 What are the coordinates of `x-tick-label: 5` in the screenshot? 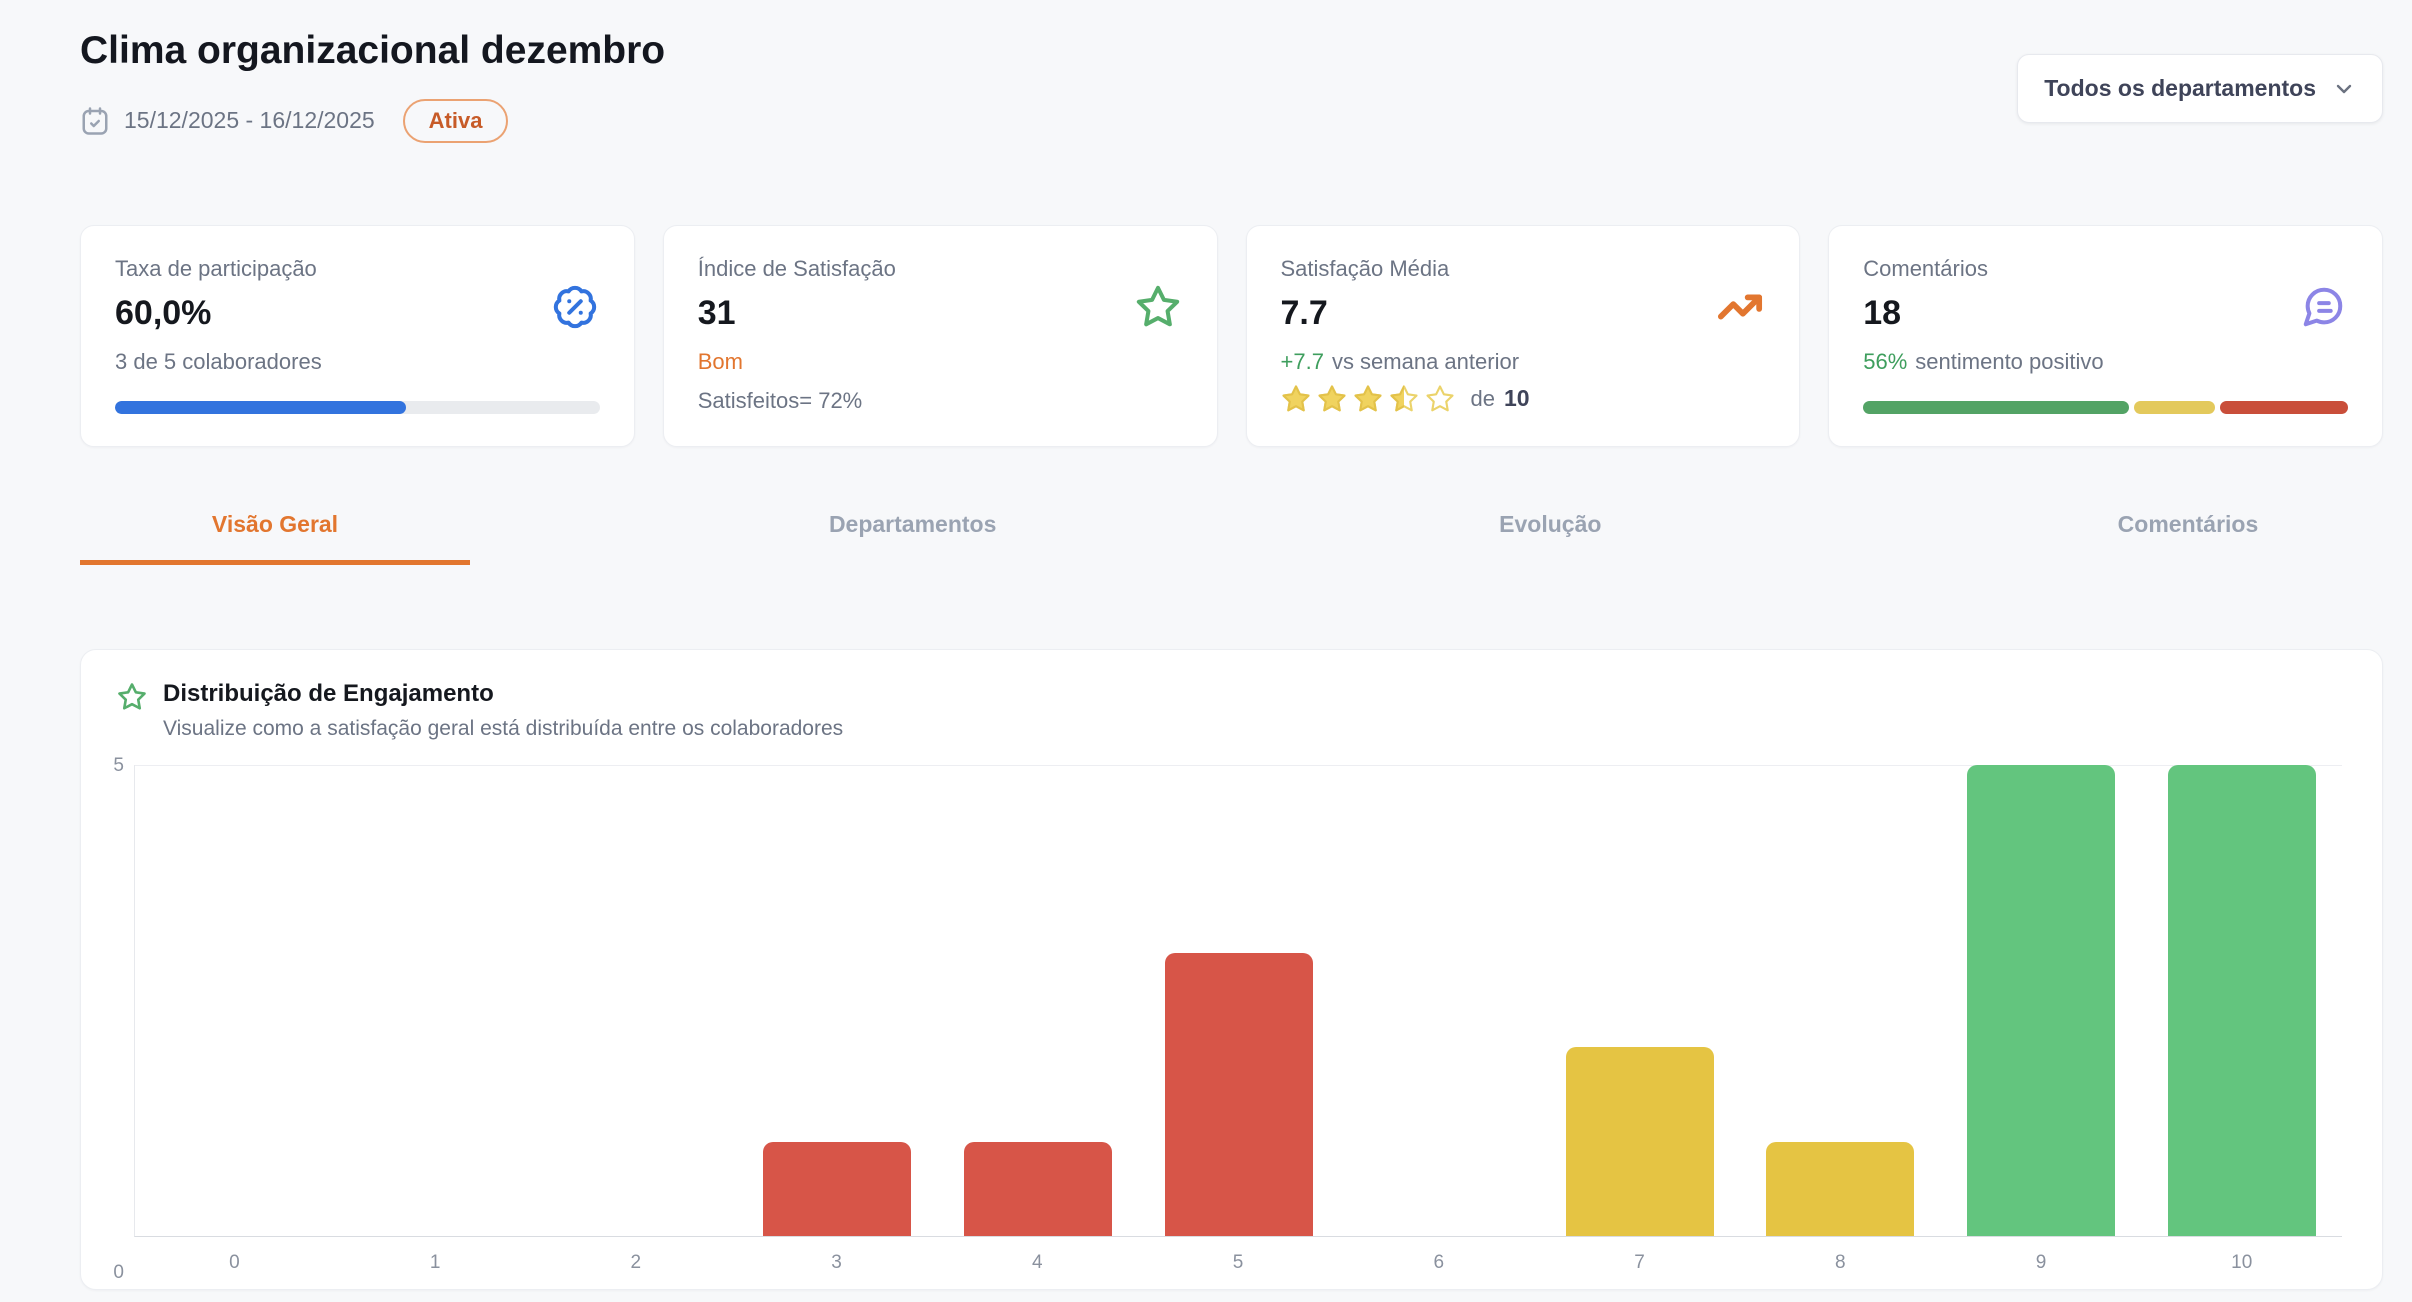 It's located at (1238, 1262).